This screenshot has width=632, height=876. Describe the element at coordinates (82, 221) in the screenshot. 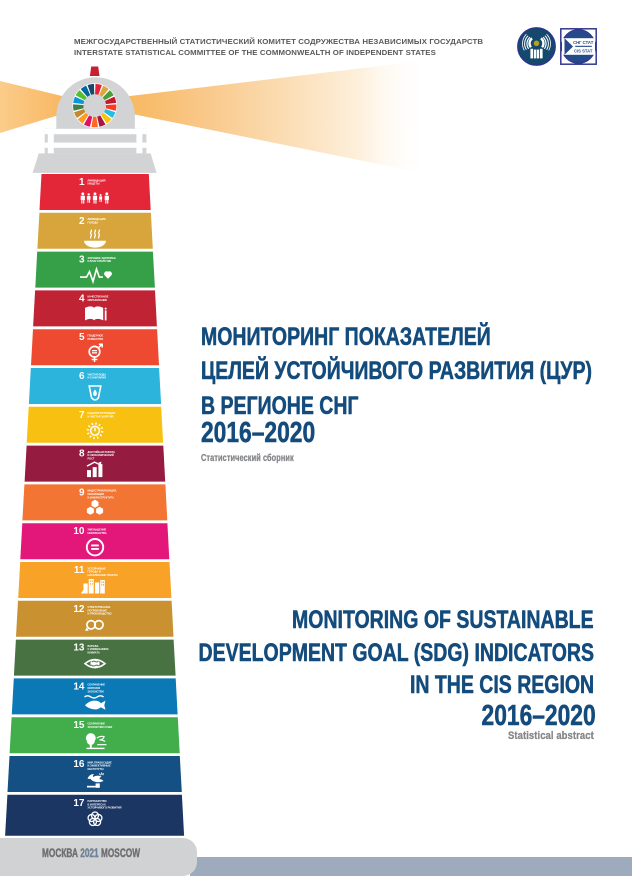

I see `svg-text: 2` at that location.